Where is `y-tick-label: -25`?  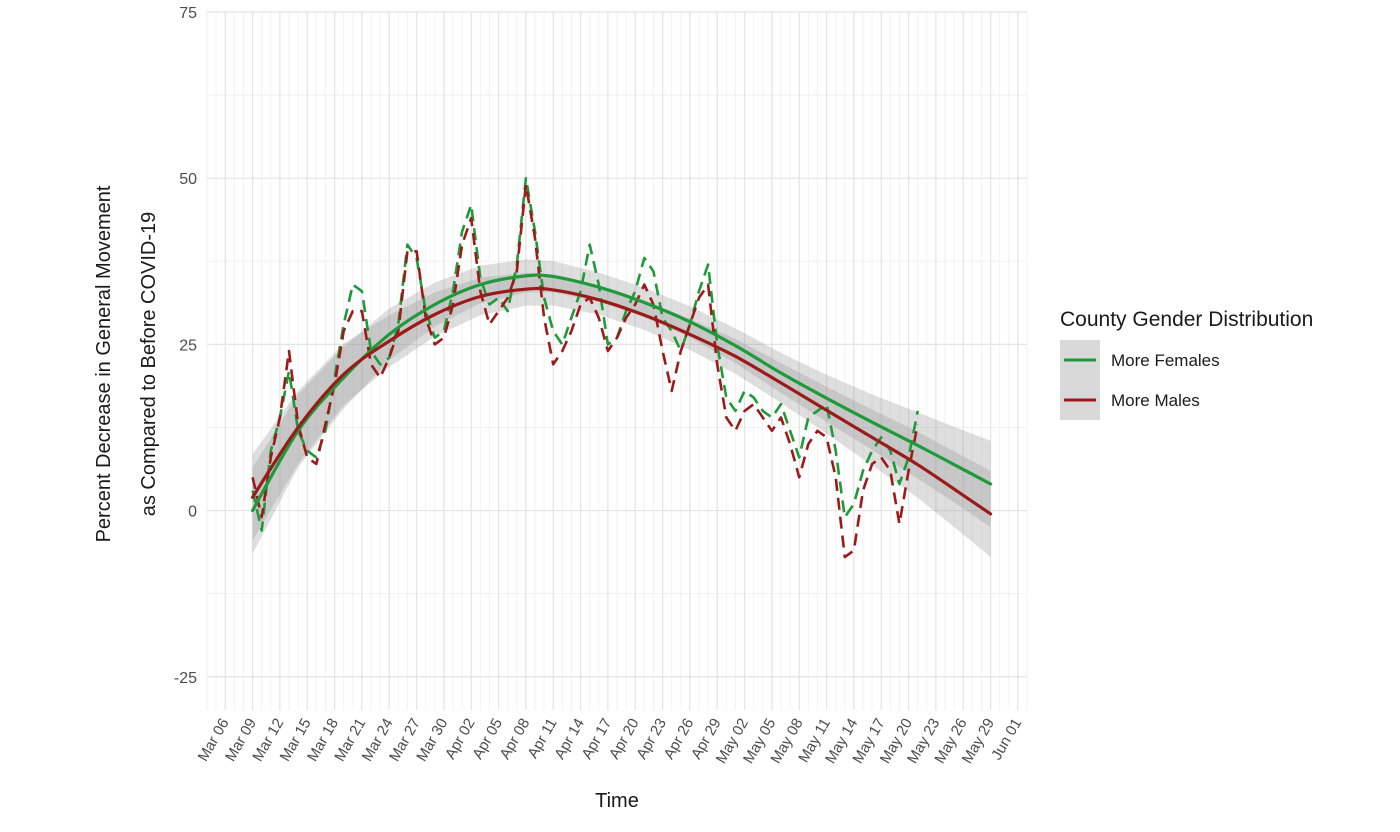 y-tick-label: -25 is located at coordinates (185, 678).